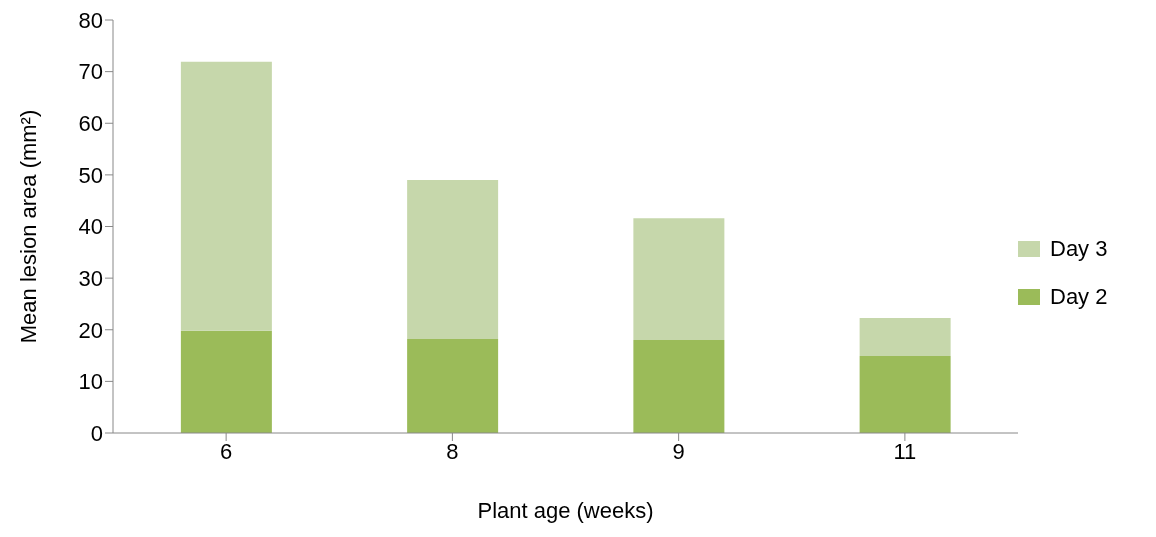 This screenshot has width=1156, height=537. Describe the element at coordinates (90, 227) in the screenshot. I see `y-tick-label: 40` at that location.